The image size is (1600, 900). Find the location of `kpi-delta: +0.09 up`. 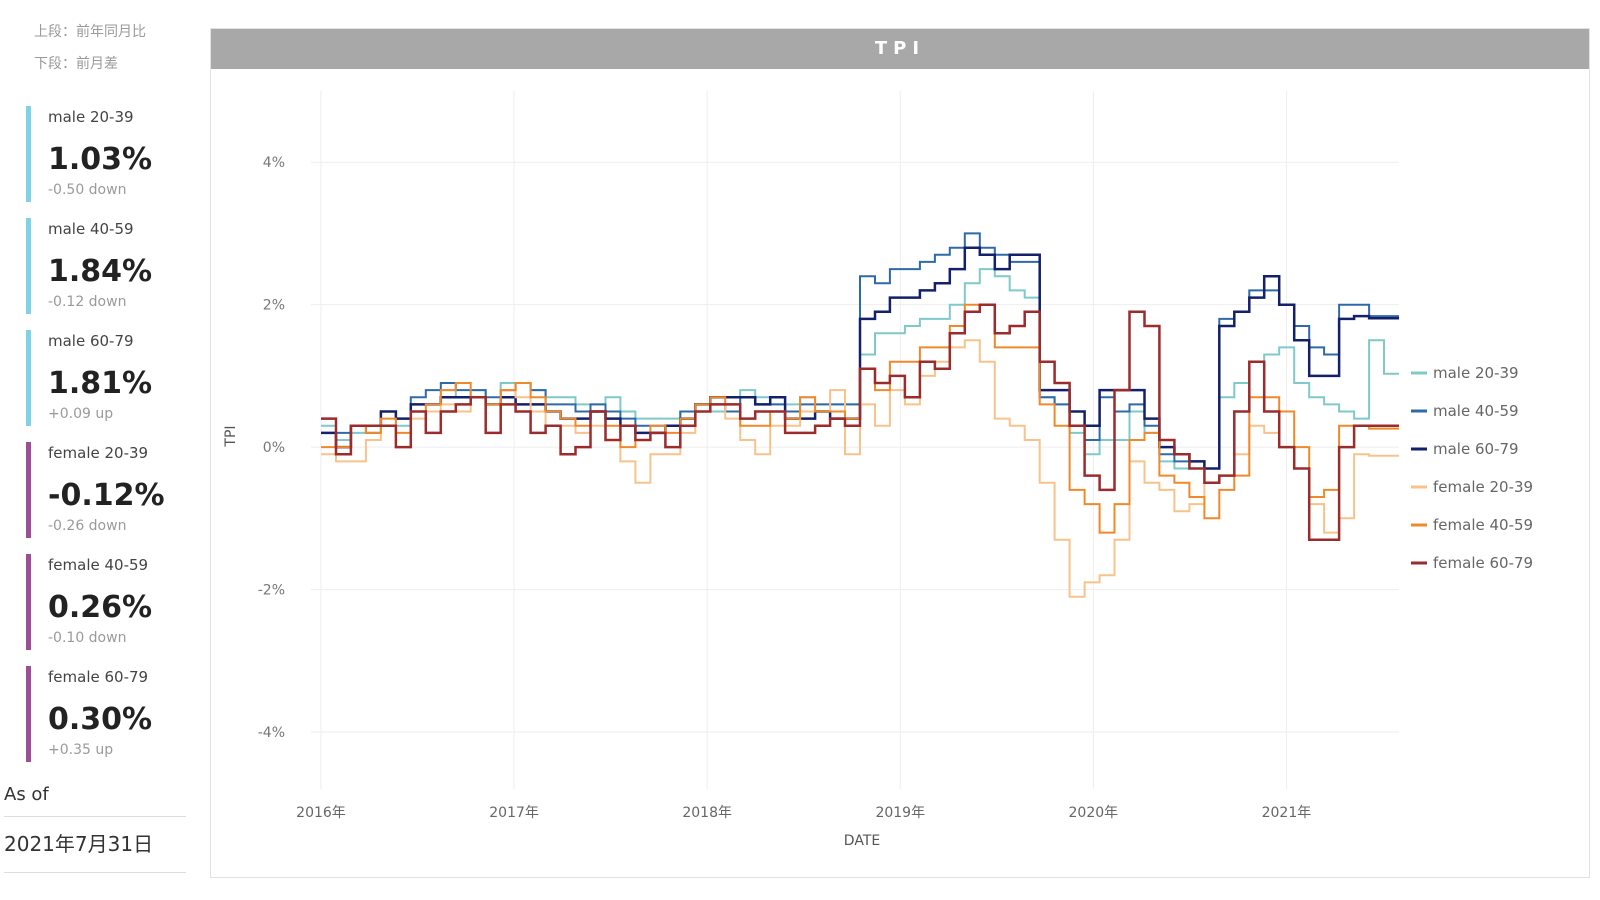

kpi-delta: +0.09 up is located at coordinates (81, 414).